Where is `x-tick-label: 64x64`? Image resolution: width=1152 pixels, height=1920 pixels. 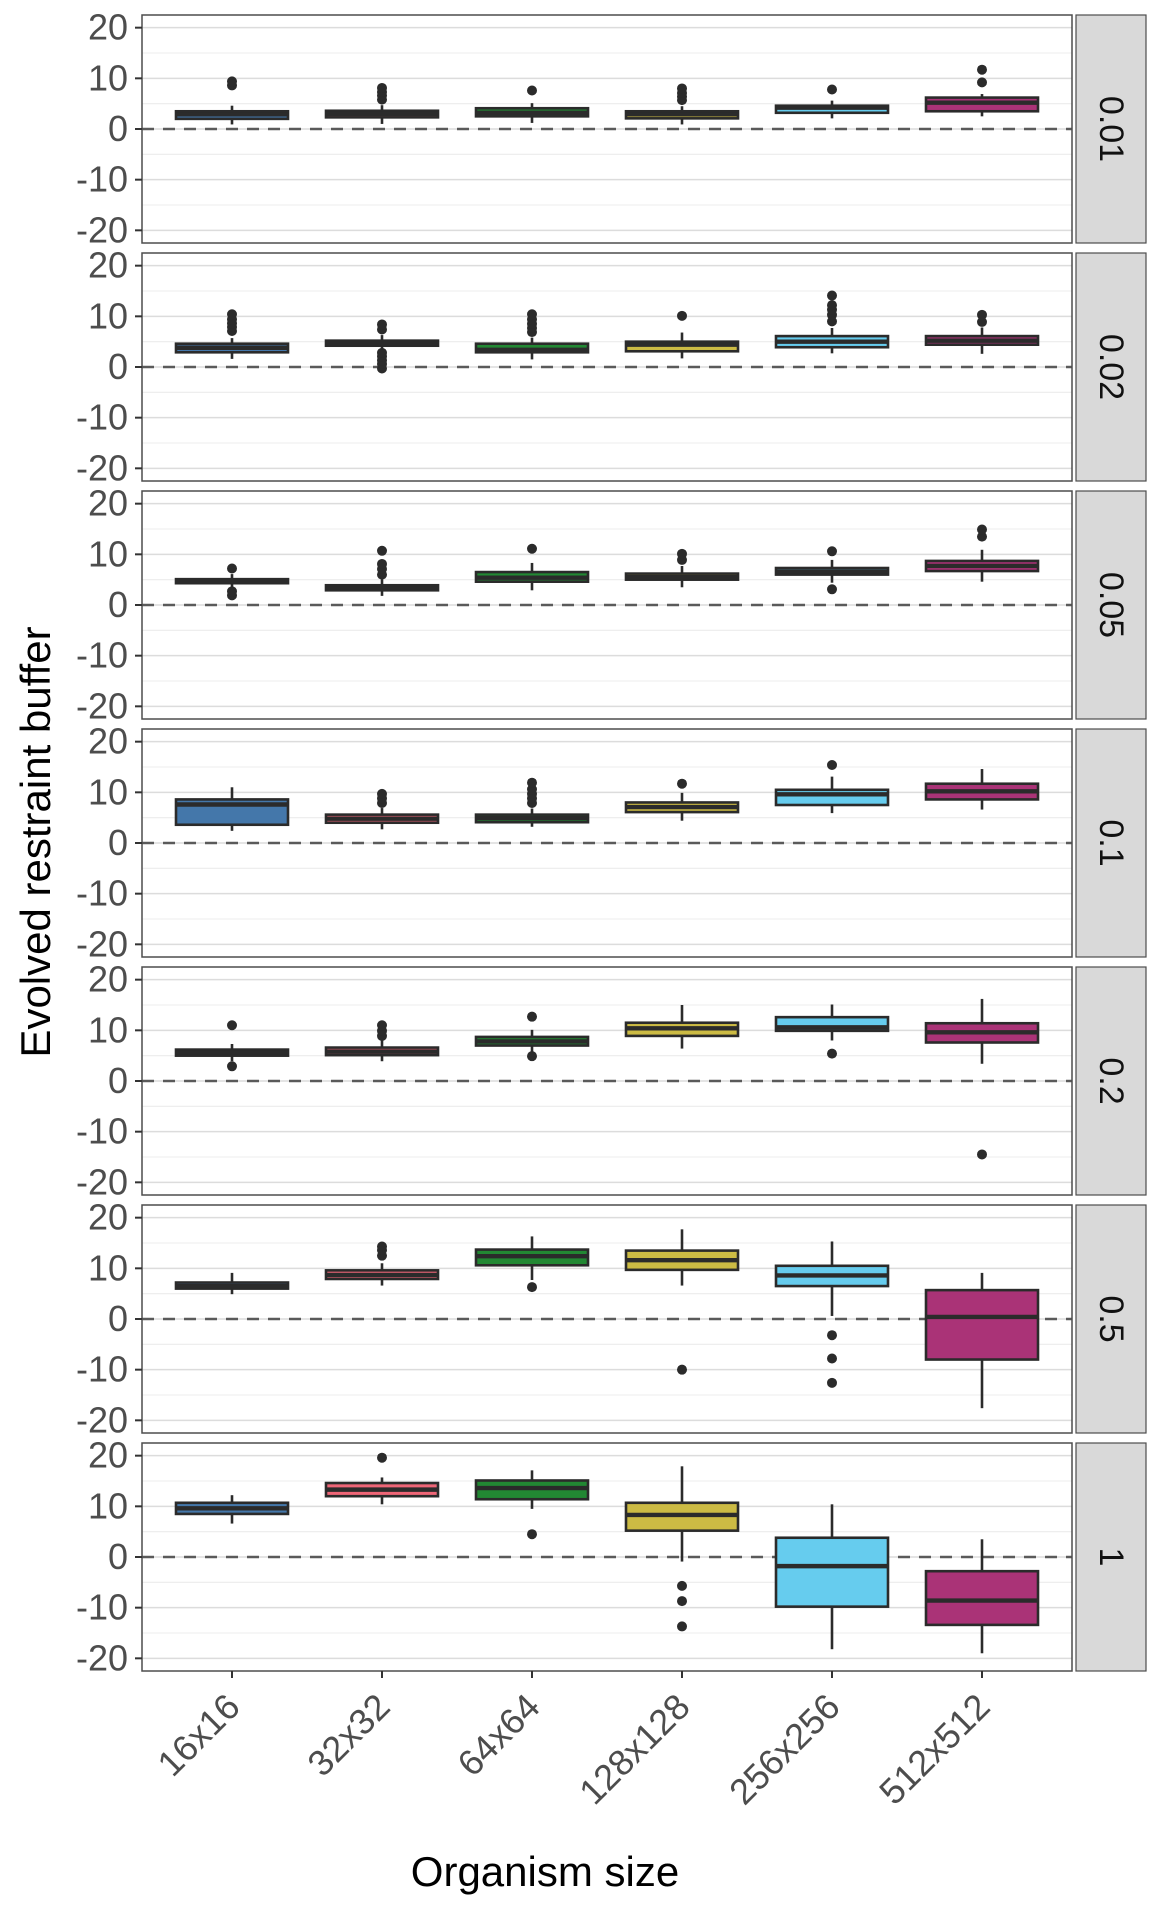 x-tick-label: 64x64 is located at coordinates (498, 1735).